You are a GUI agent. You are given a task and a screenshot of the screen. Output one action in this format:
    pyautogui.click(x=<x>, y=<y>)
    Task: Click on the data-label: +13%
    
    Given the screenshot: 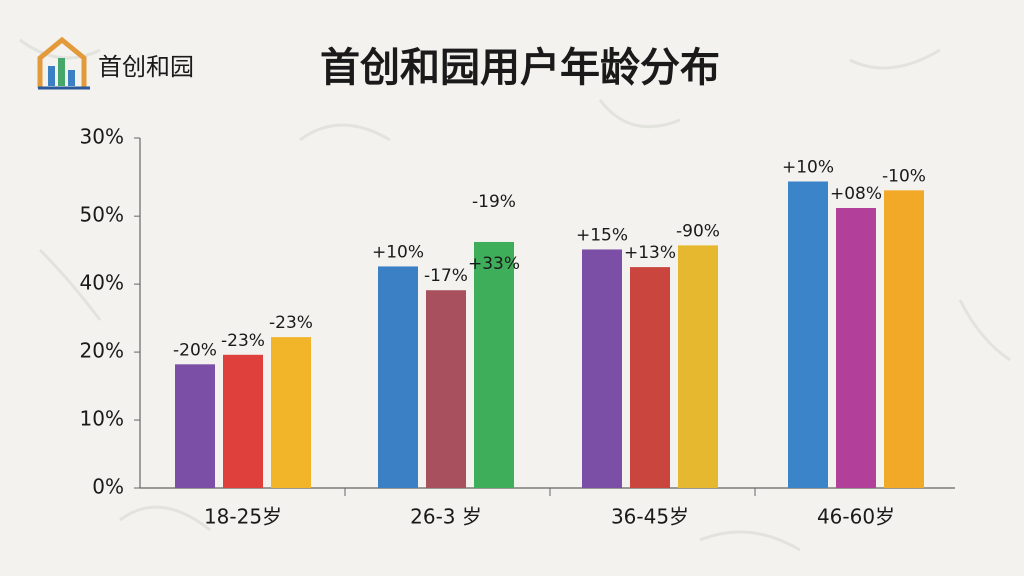 What is the action you would take?
    pyautogui.click(x=650, y=253)
    